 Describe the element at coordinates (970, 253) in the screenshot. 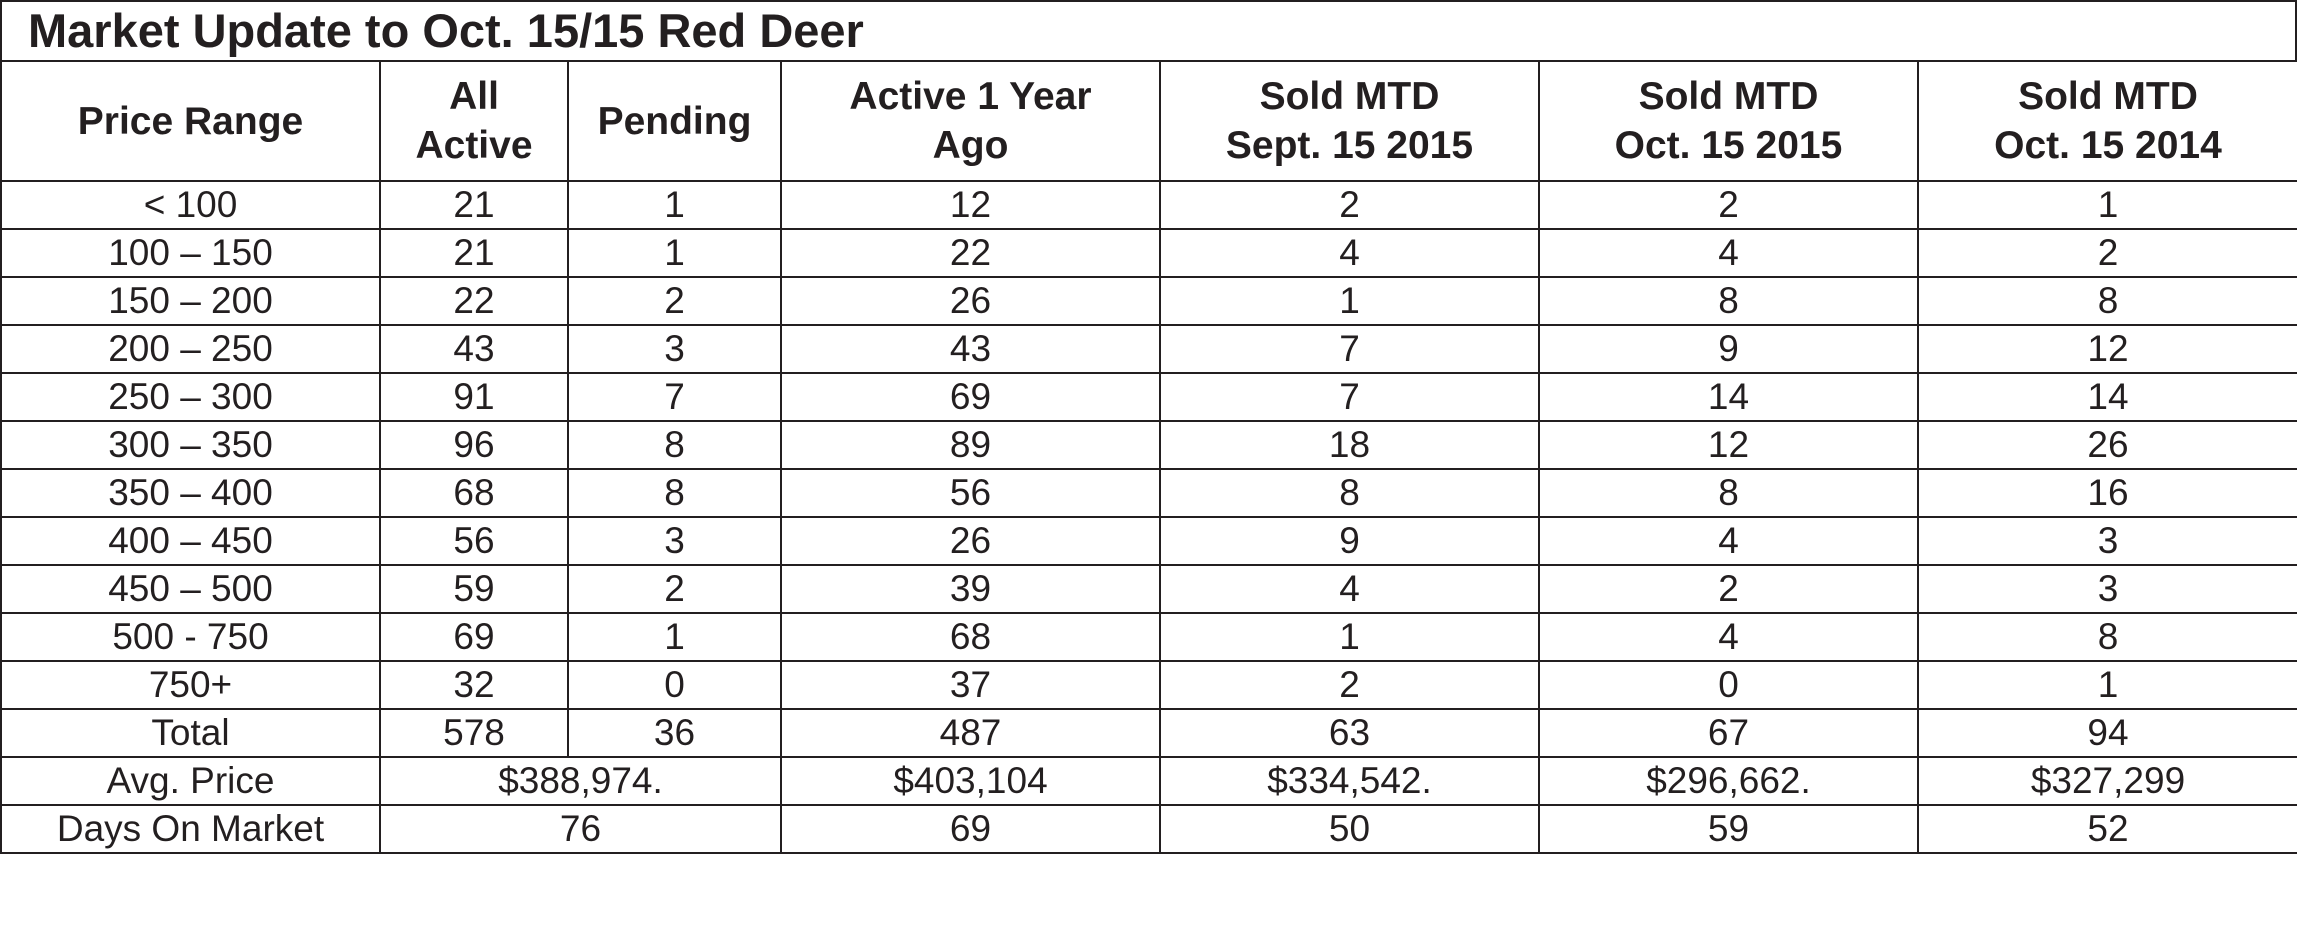

I see `cell-active-1-year-ago: 22` at that location.